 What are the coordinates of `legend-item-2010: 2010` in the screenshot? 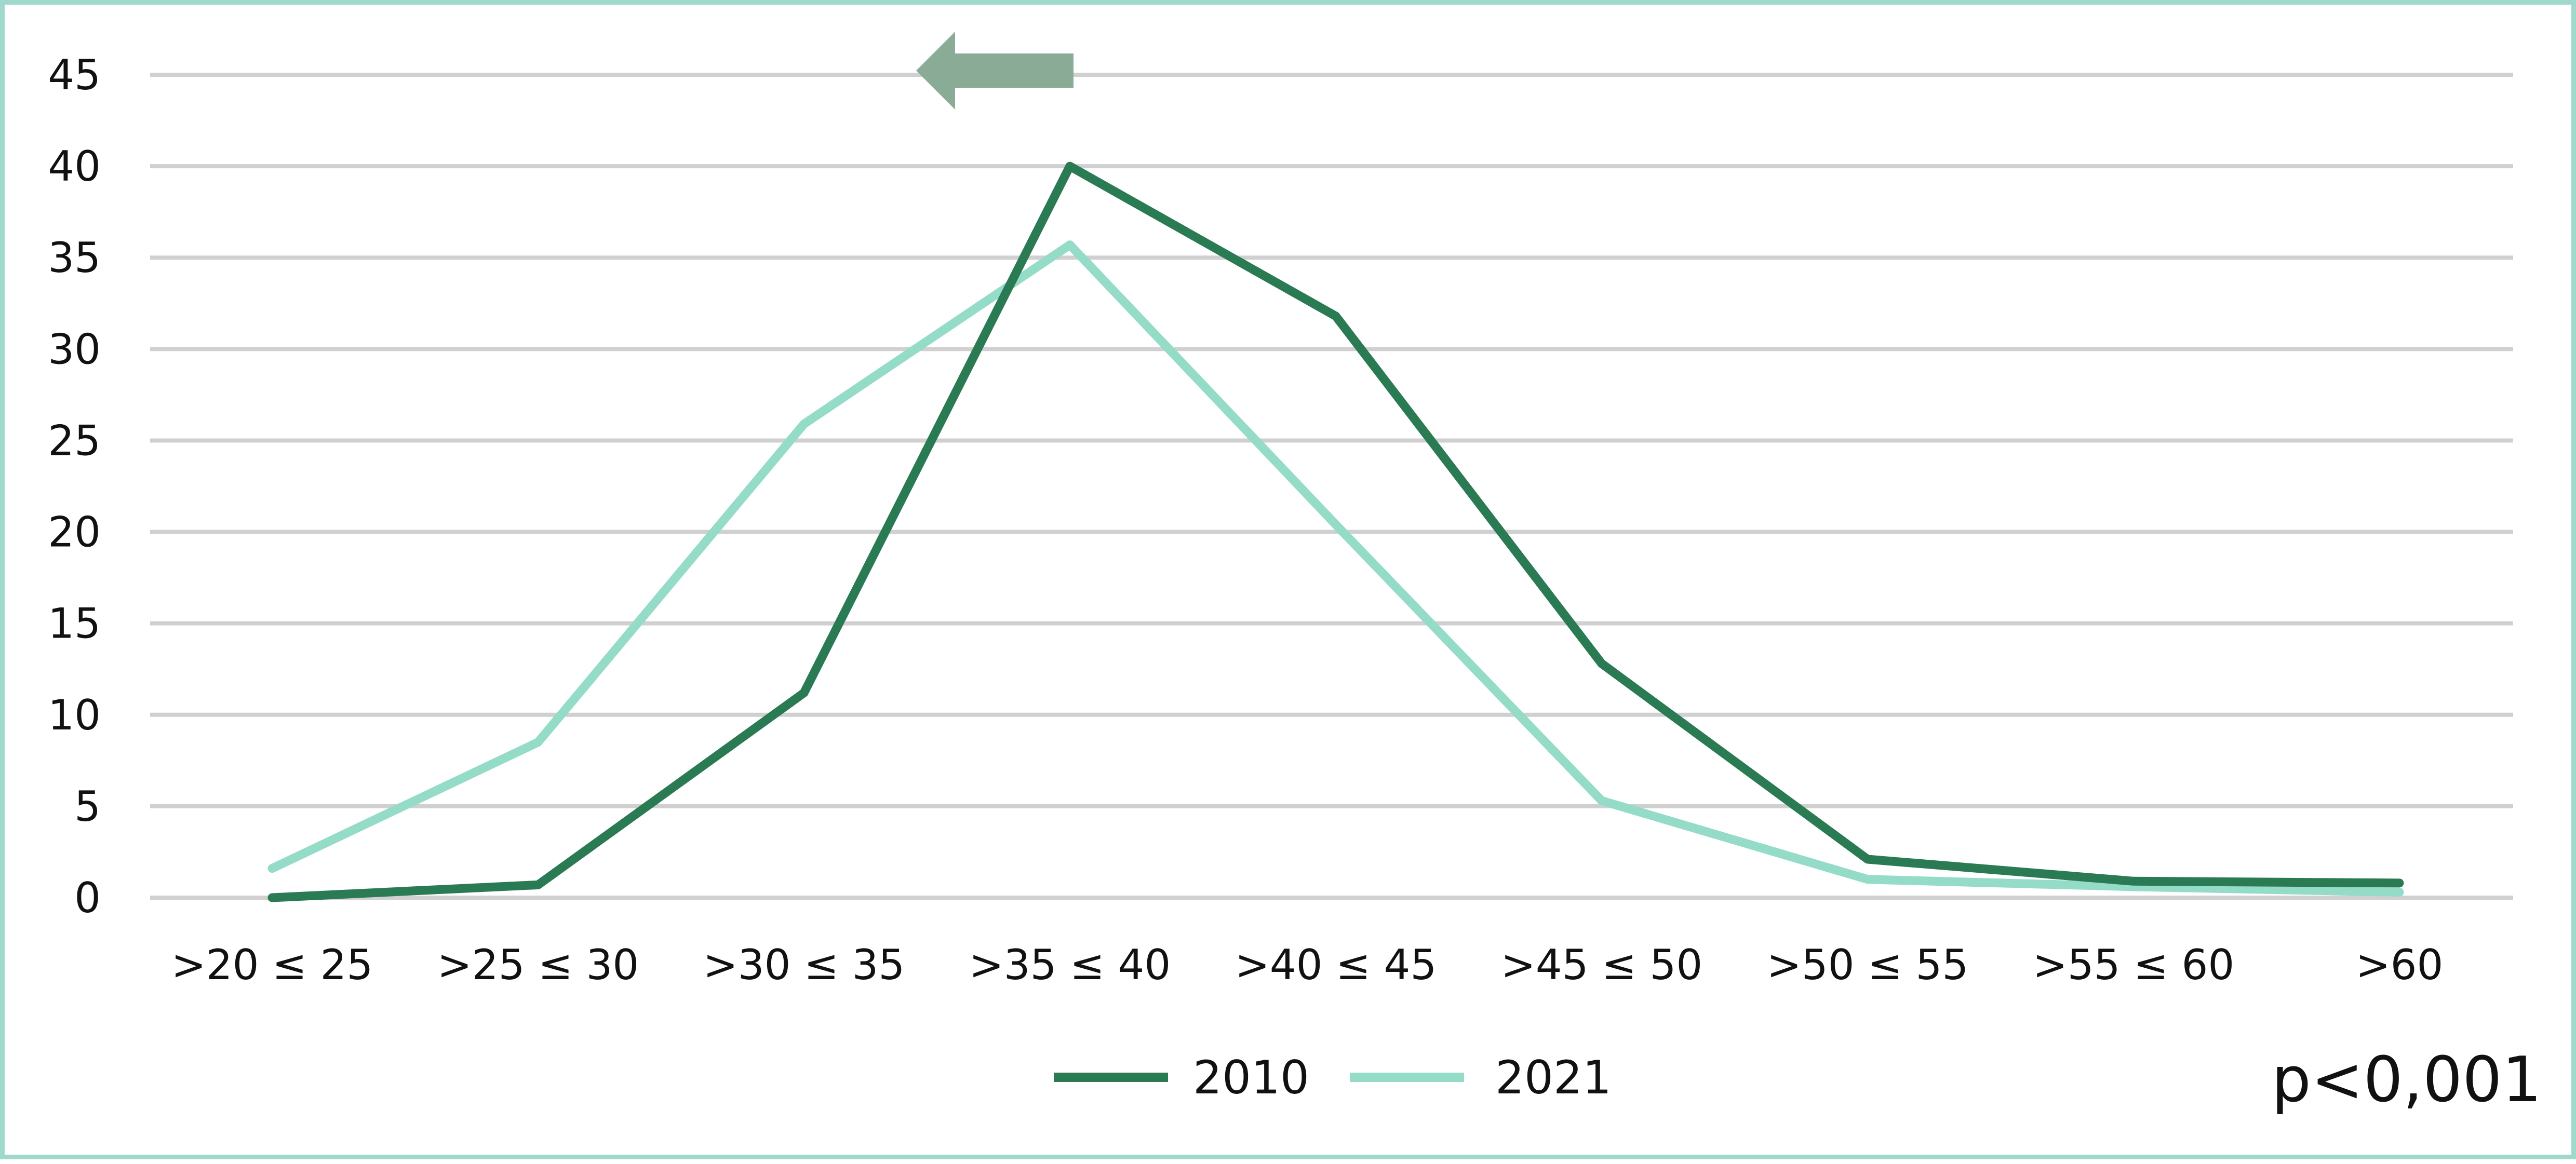 It's located at (1181, 1078).